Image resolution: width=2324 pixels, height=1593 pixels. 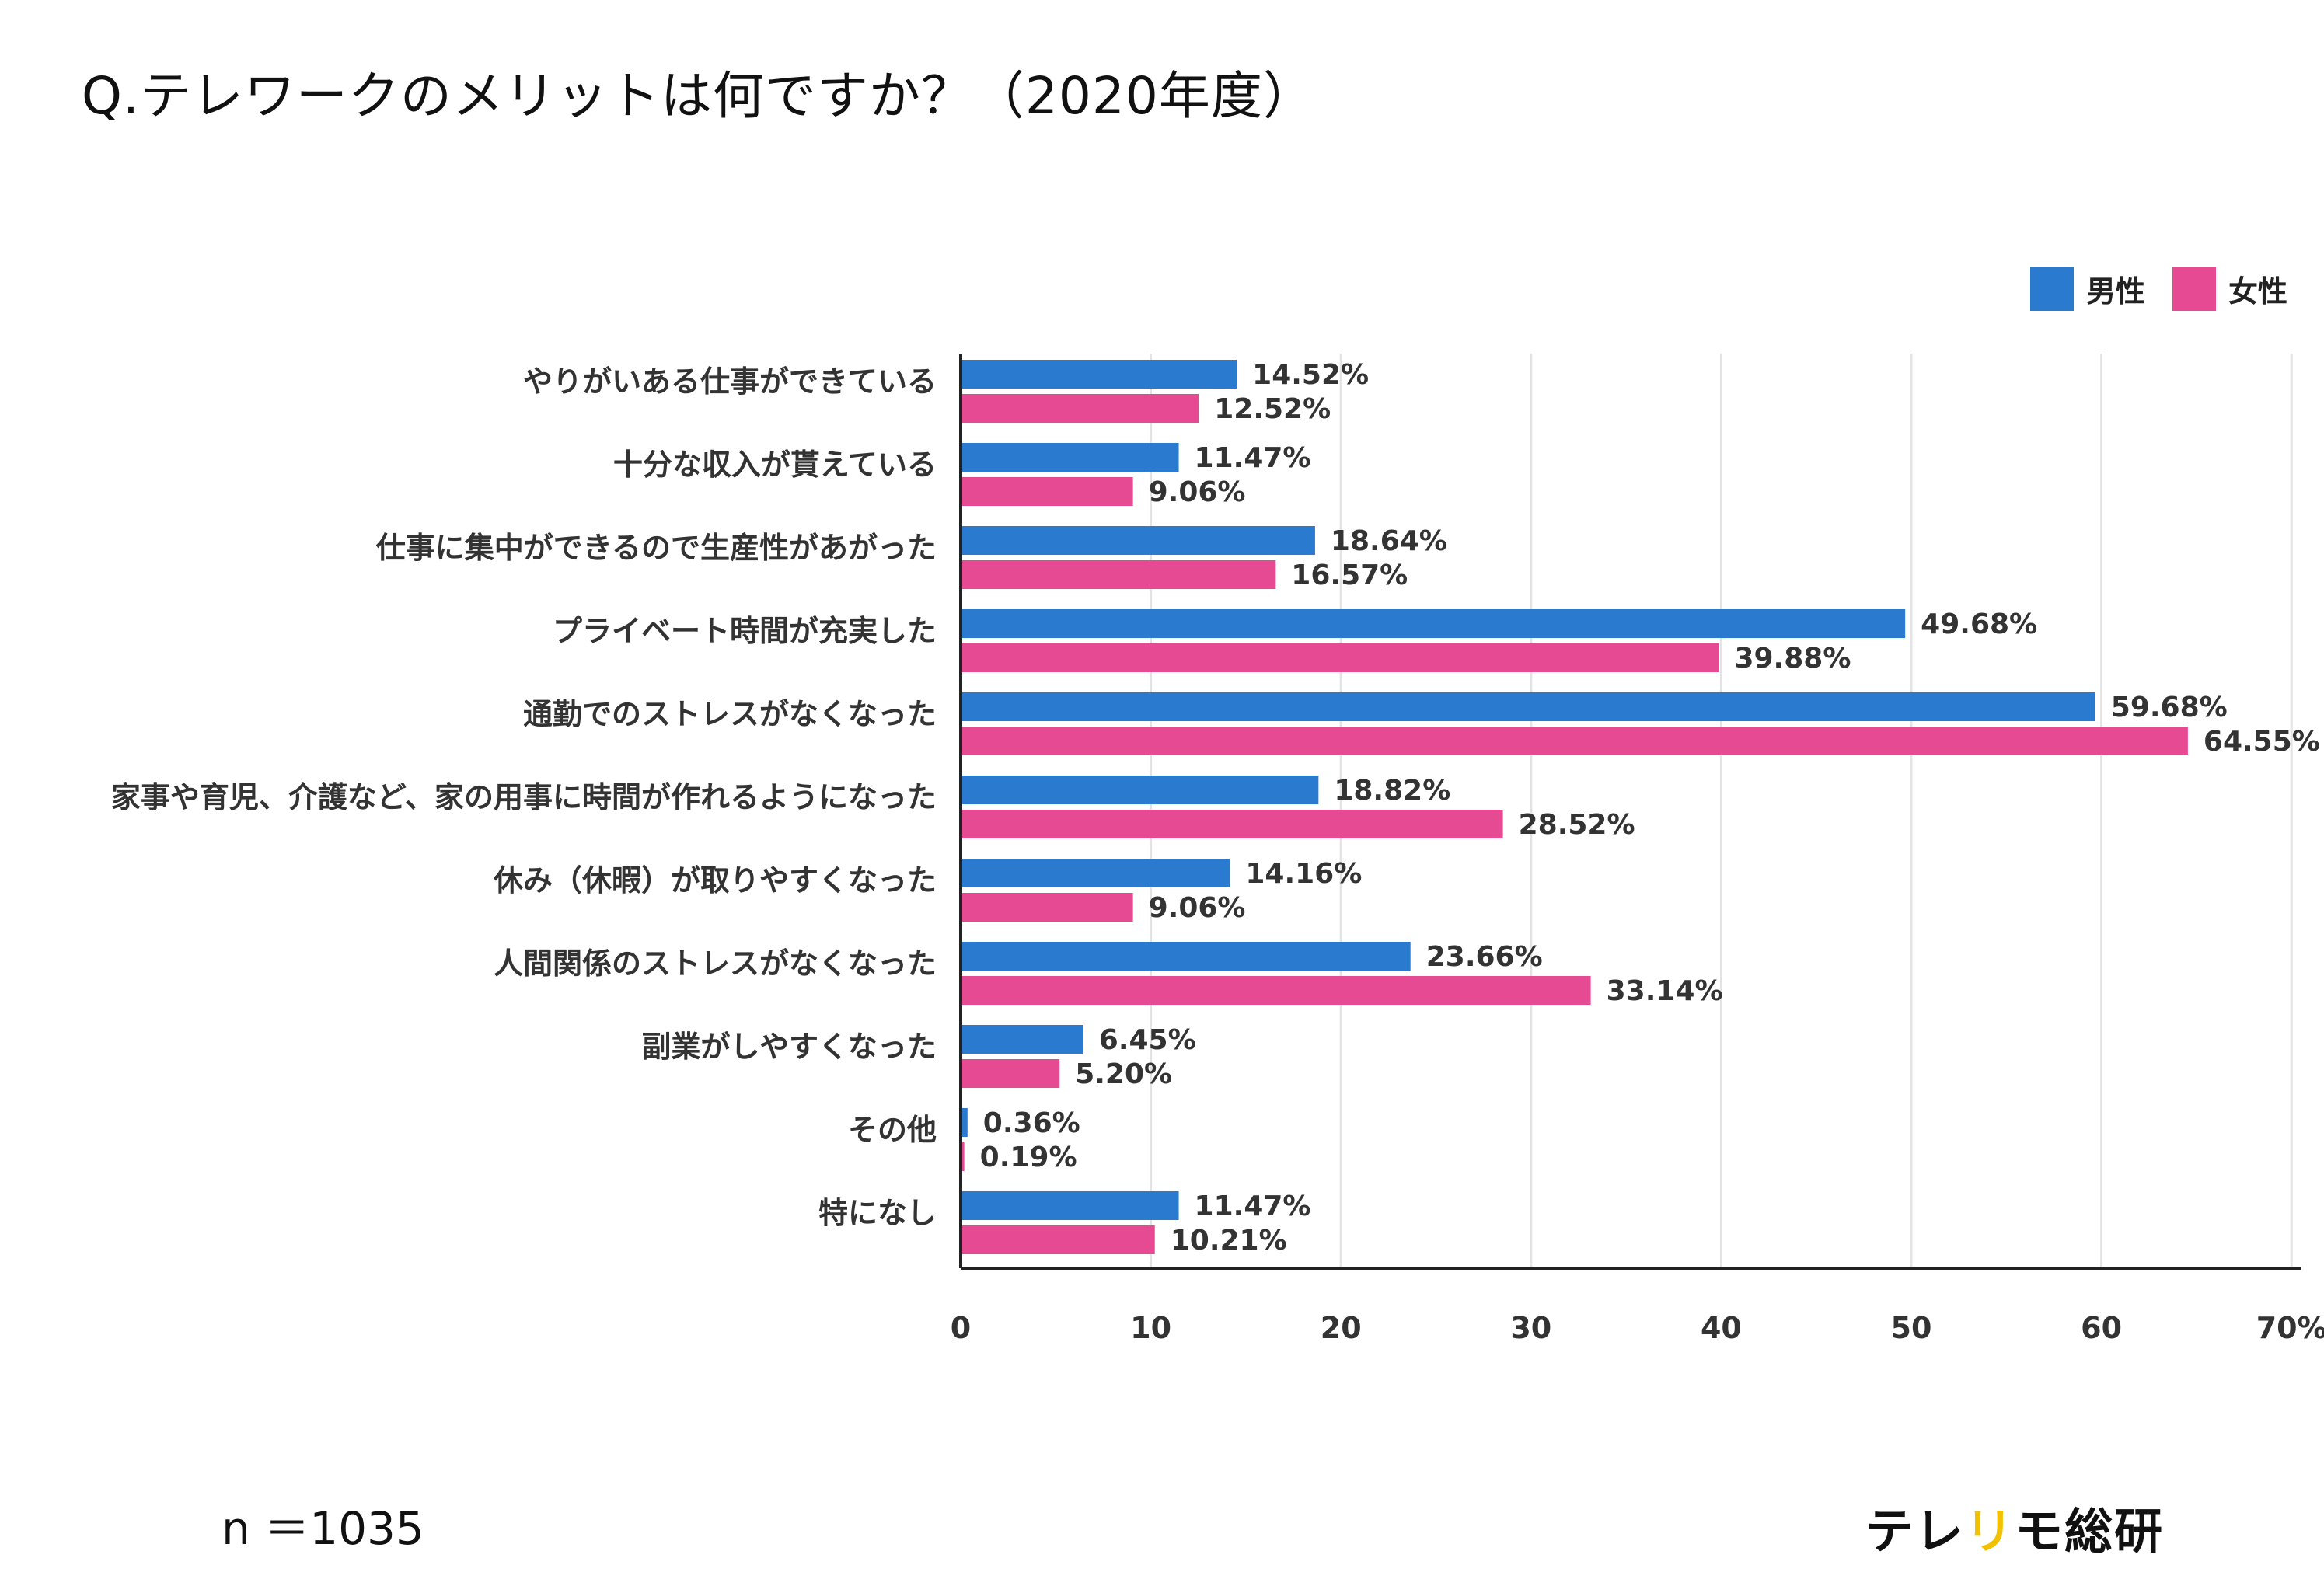 I want to click on x-tick-label: 60, so click(x=2101, y=1328).